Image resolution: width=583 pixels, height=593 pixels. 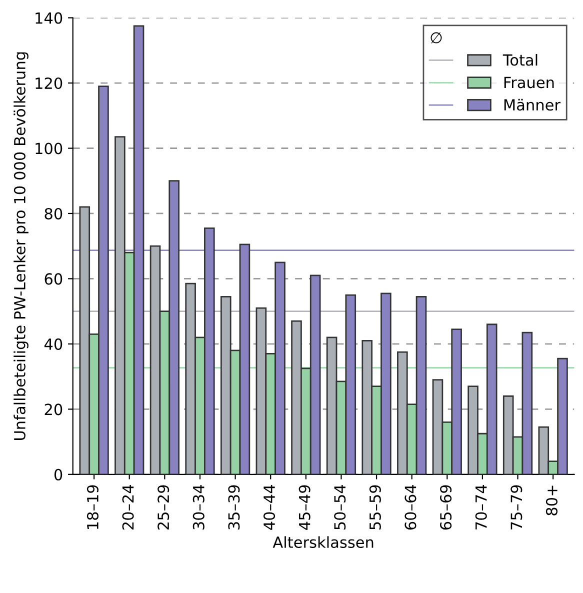 What do you see at coordinates (529, 82) in the screenshot?
I see `legend-label: Frauen` at bounding box center [529, 82].